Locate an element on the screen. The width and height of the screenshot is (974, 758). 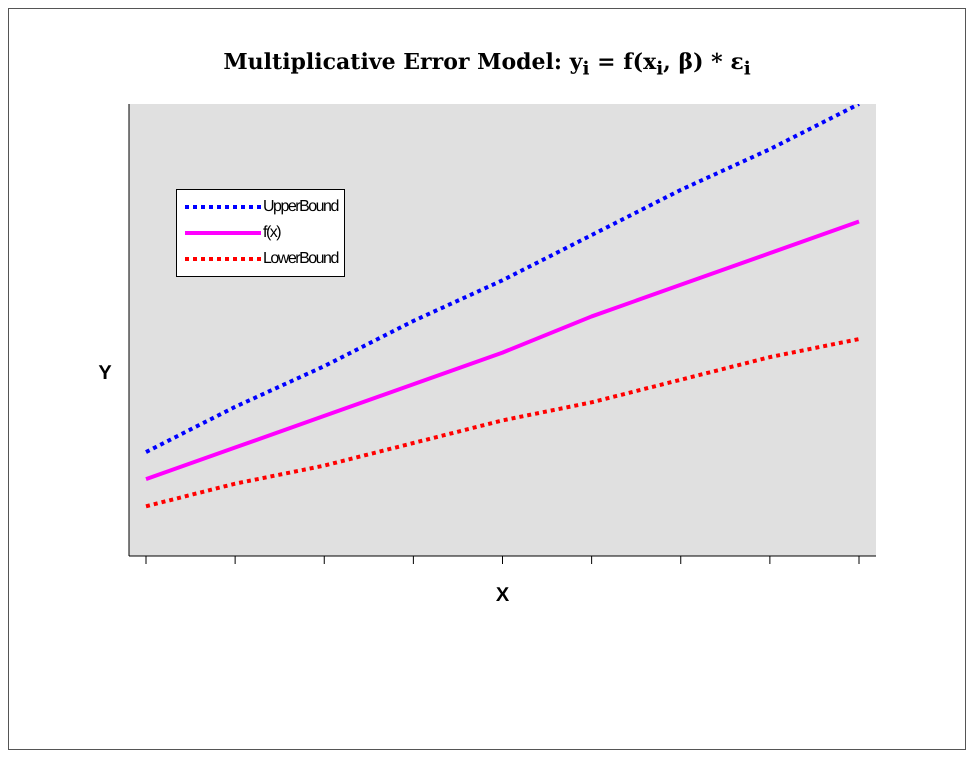
legend-label: UpperBound is located at coordinates (300, 207).